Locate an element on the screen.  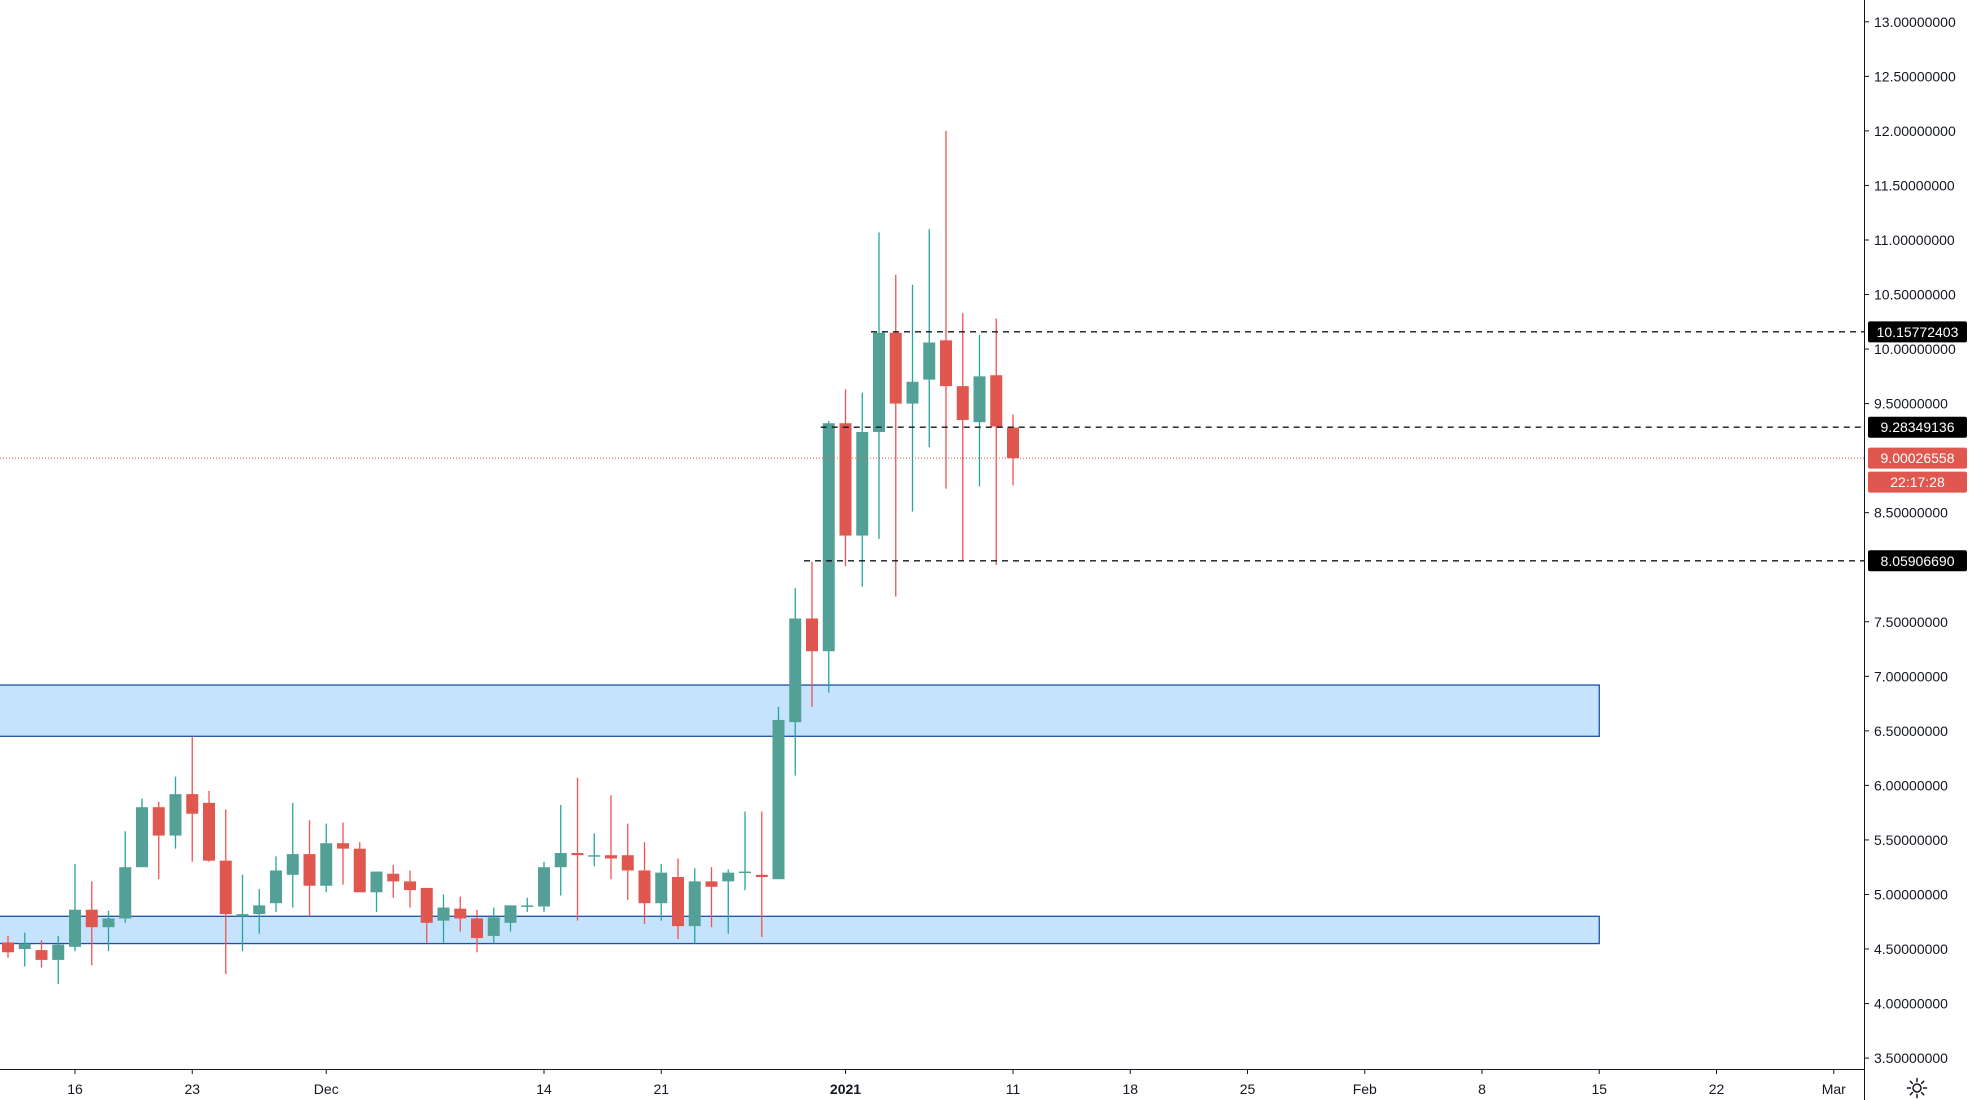
x-tick-label: 16 is located at coordinates (75, 1089).